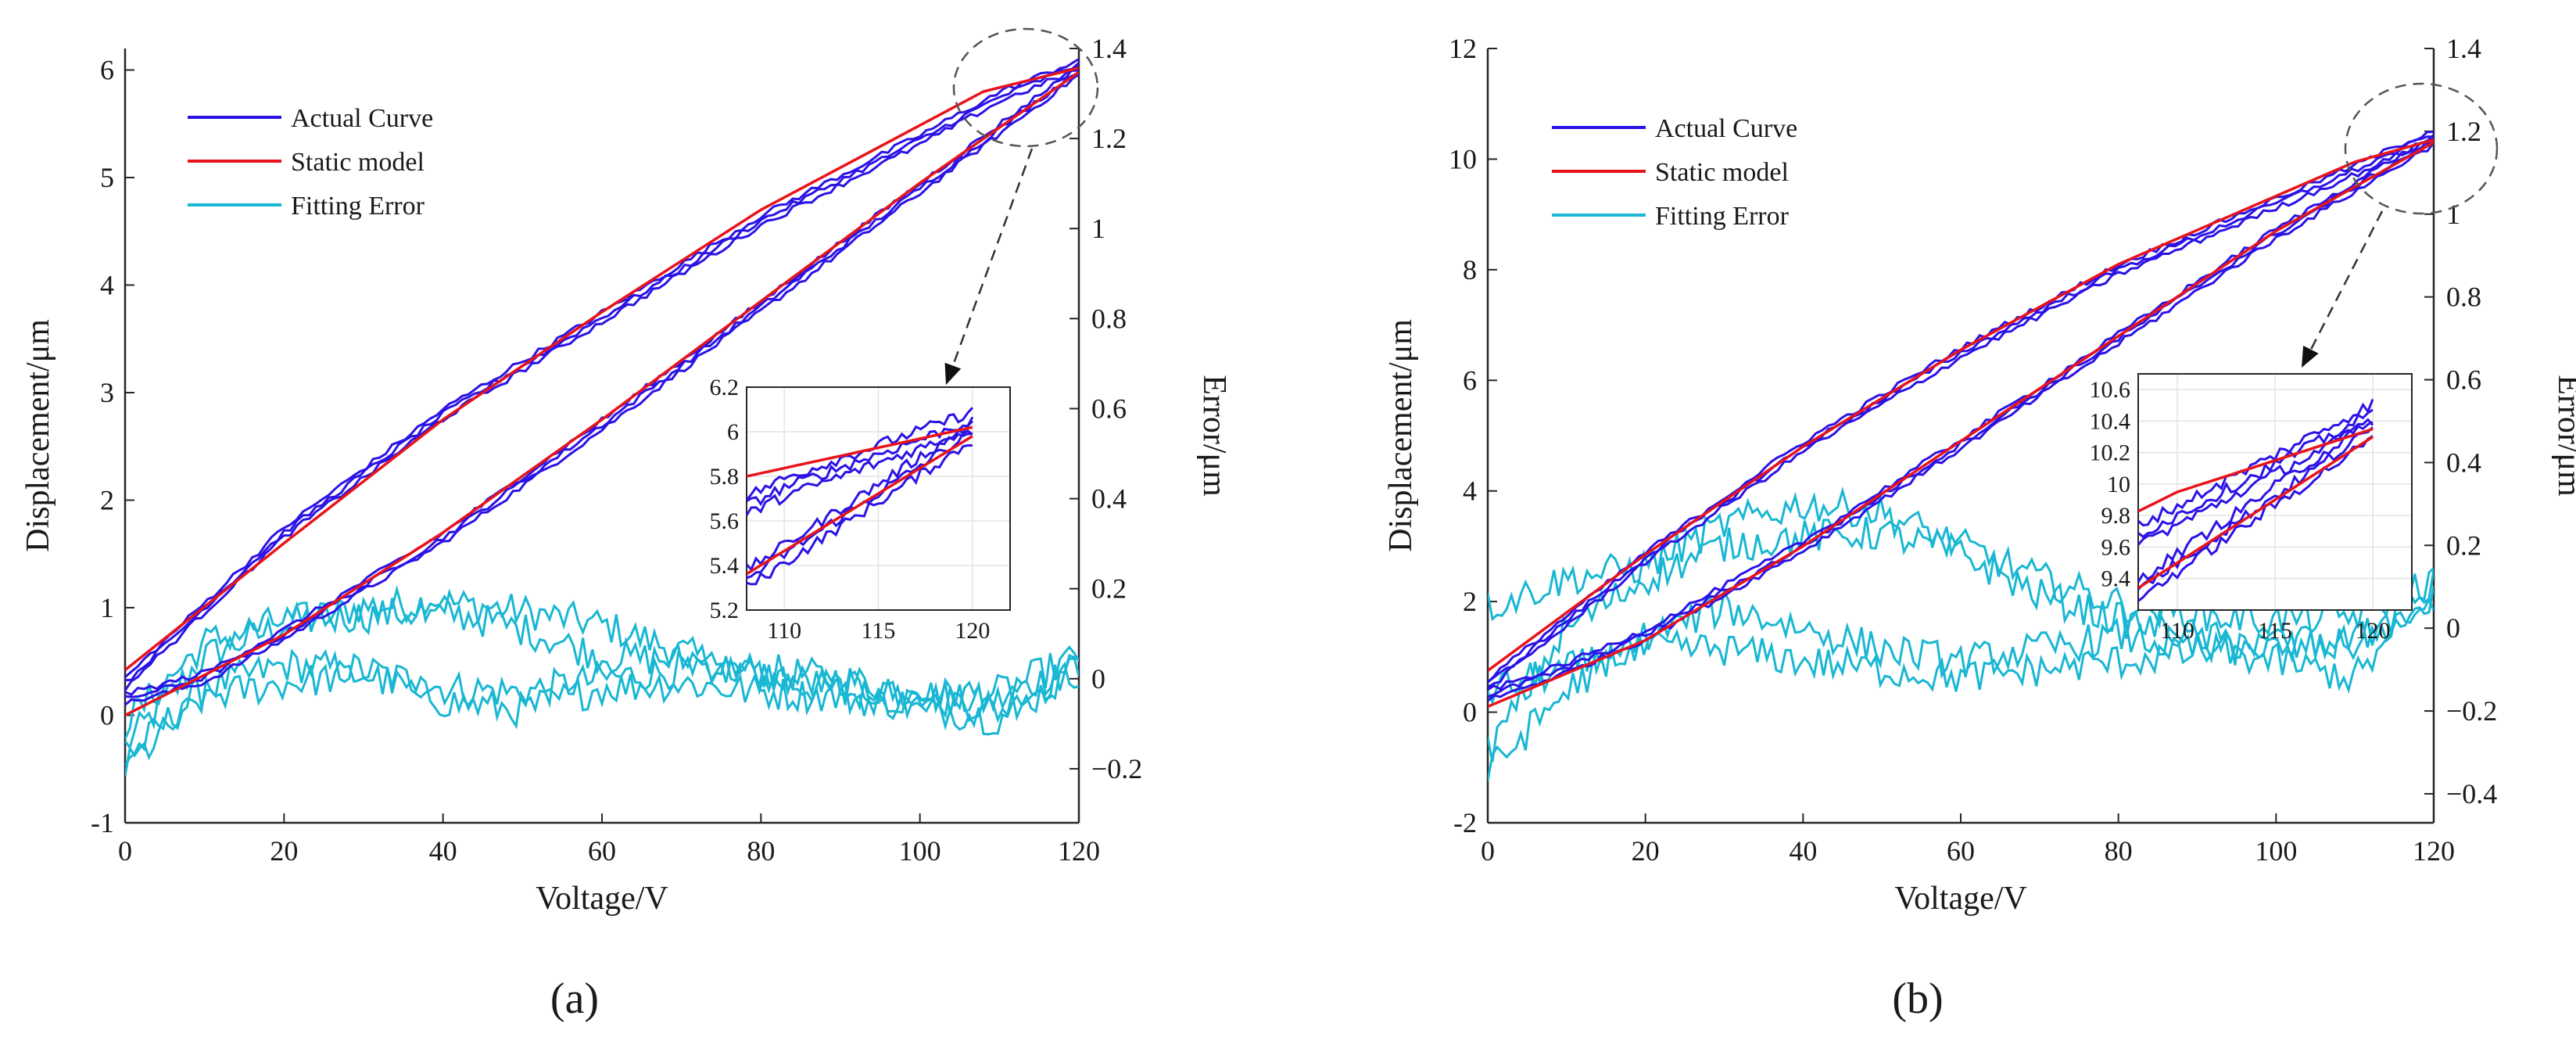 Image resolution: width=2576 pixels, height=1041 pixels. Describe the element at coordinates (1463, 48) in the screenshot. I see `y-tick-label: 12` at that location.